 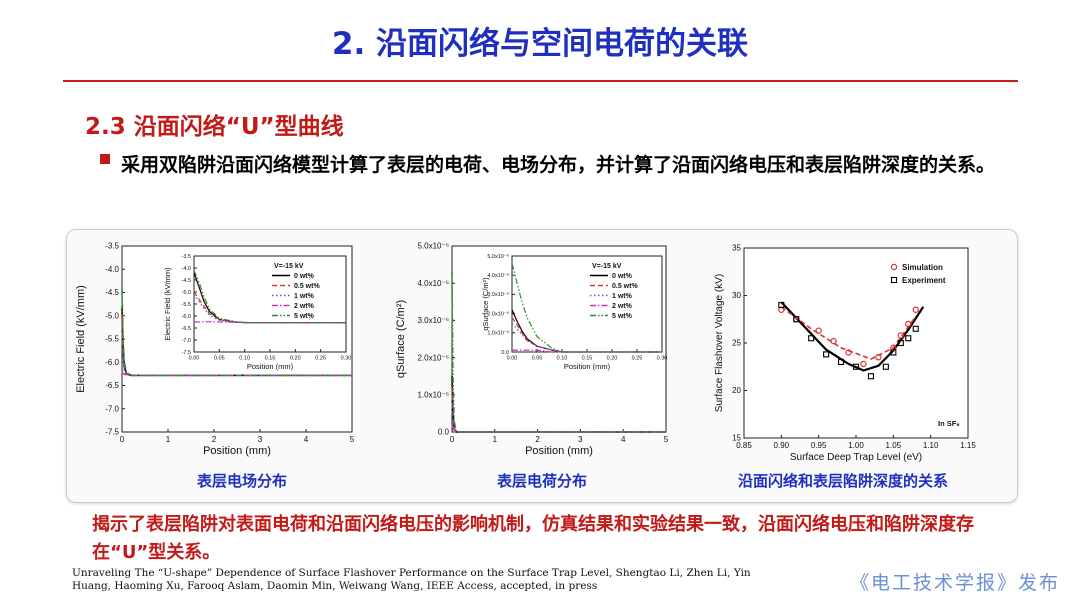 What do you see at coordinates (433, 246) in the screenshot?
I see `y-tick-label: 5.0x10⁻⁶` at bounding box center [433, 246].